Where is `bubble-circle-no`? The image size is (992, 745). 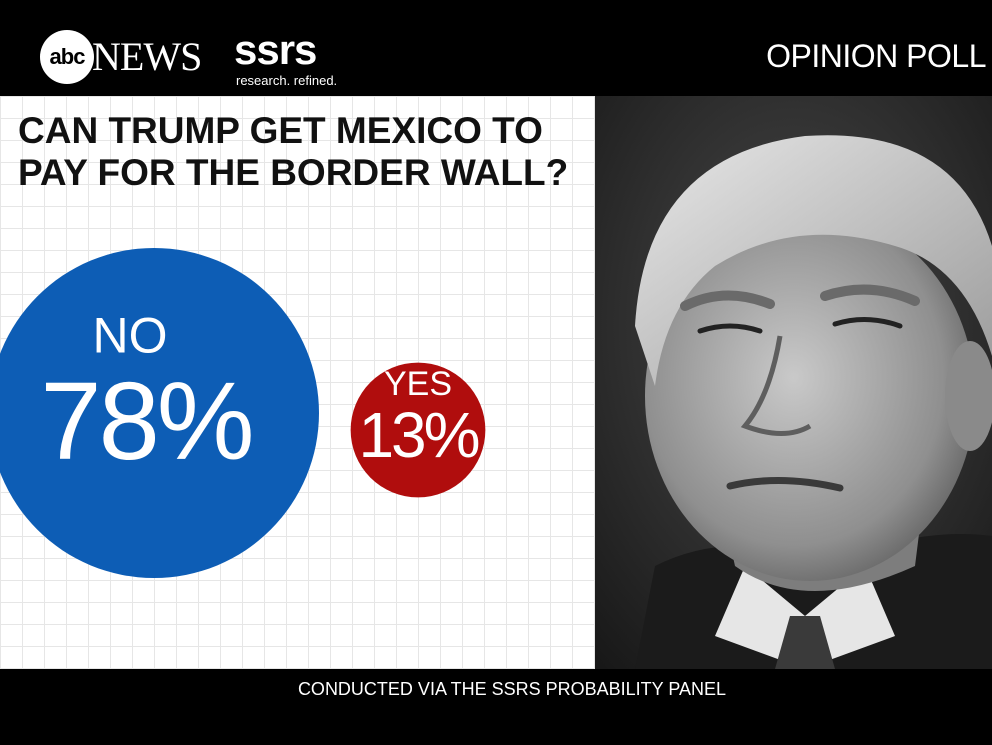 bubble-circle-no is located at coordinates (159, 413).